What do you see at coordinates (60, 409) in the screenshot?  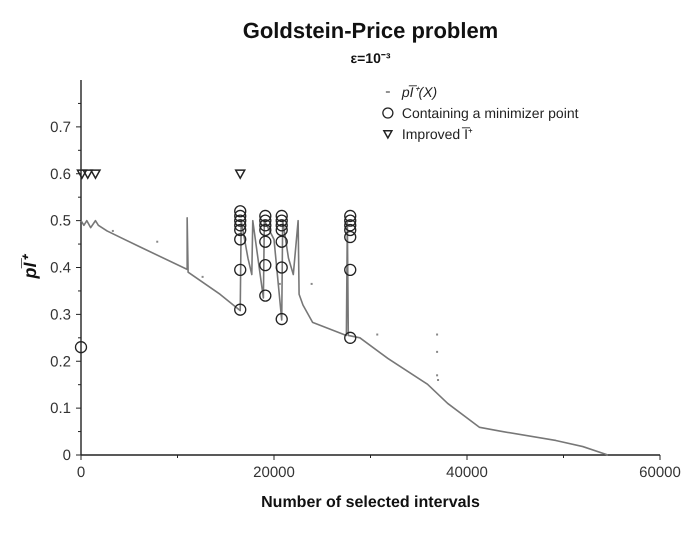 I see `y-tick-label: 0.1` at bounding box center [60, 409].